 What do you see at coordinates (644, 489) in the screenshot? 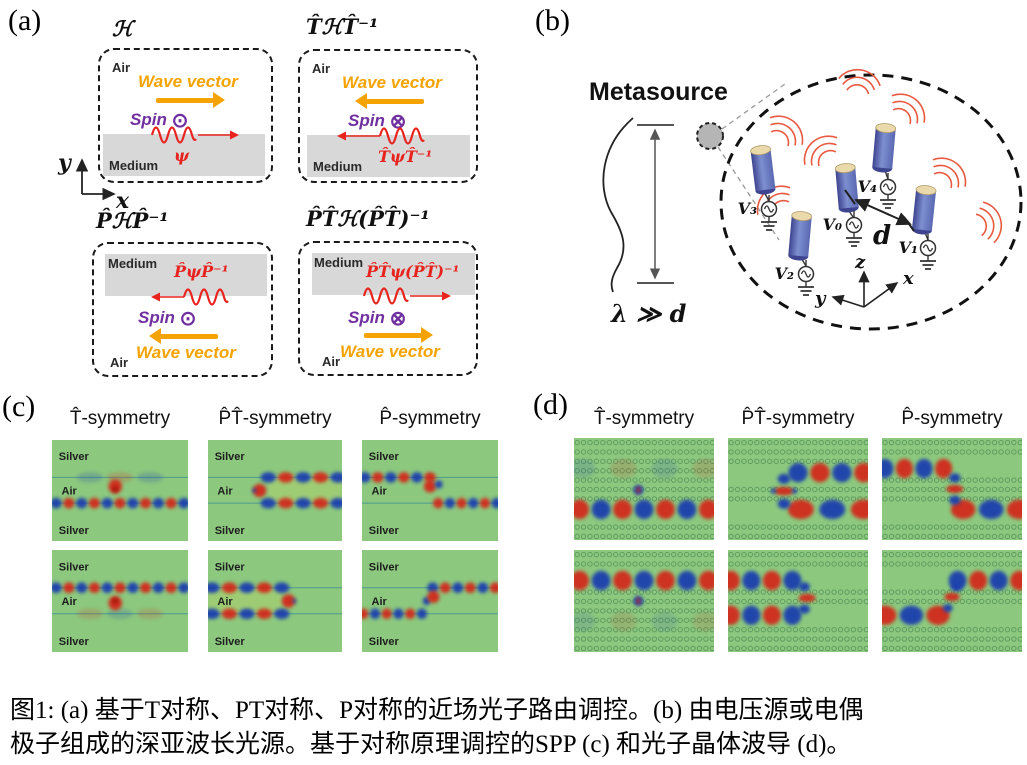
I see `photonic-crystal-simulation-t-forward` at bounding box center [644, 489].